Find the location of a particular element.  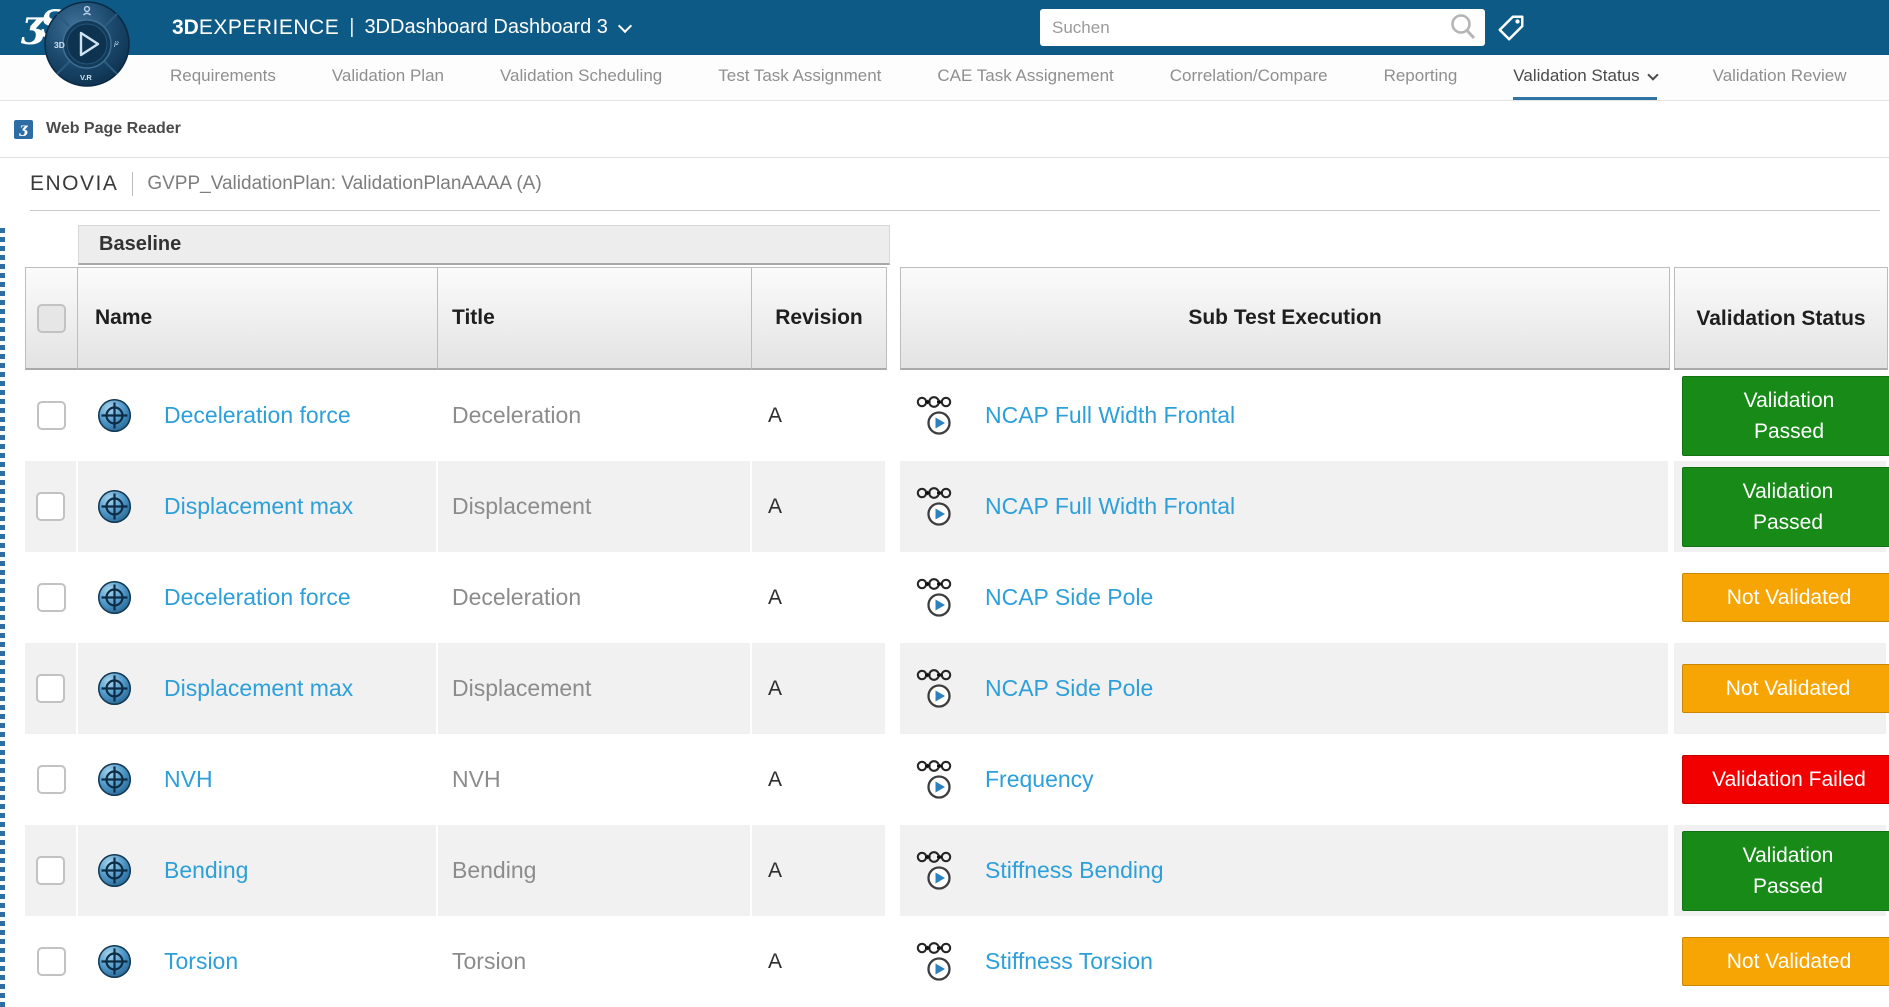

title-text: Torsion is located at coordinates (489, 961).